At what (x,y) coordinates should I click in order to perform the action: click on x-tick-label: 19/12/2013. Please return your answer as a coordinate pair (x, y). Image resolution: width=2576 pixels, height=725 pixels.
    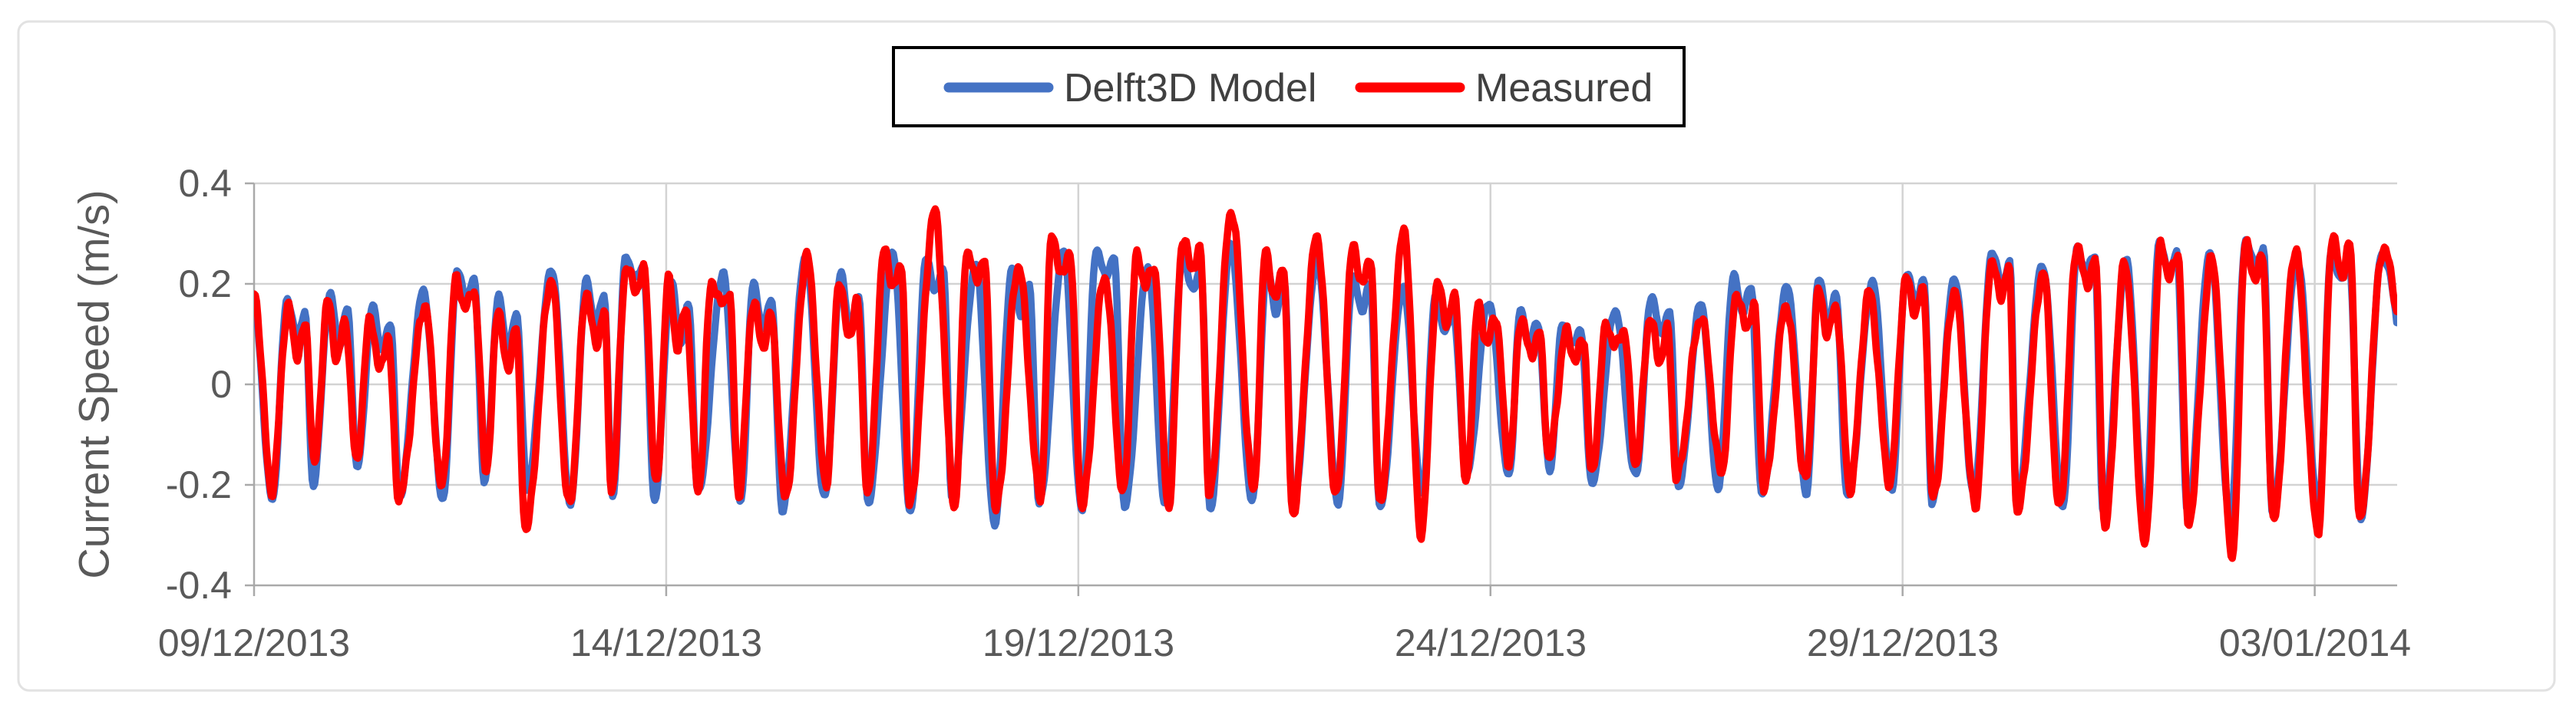
    Looking at the image, I should click on (1078, 642).